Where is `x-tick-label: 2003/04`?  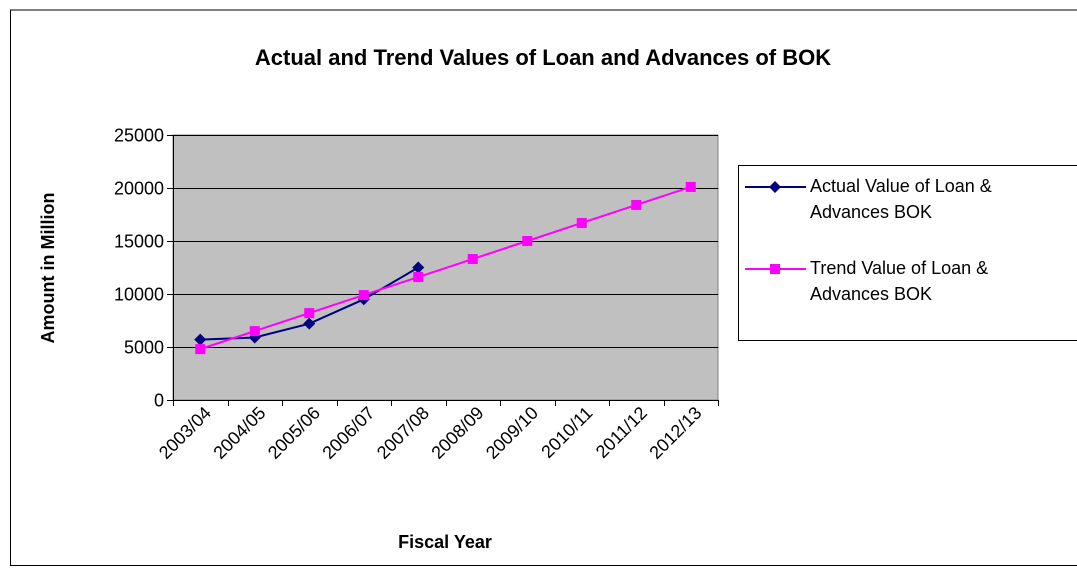 x-tick-label: 2003/04 is located at coordinates (185, 433).